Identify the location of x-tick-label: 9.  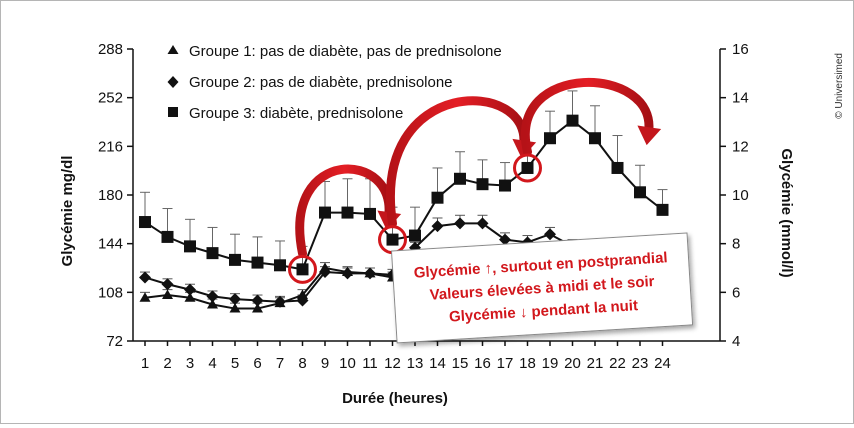
(325, 363).